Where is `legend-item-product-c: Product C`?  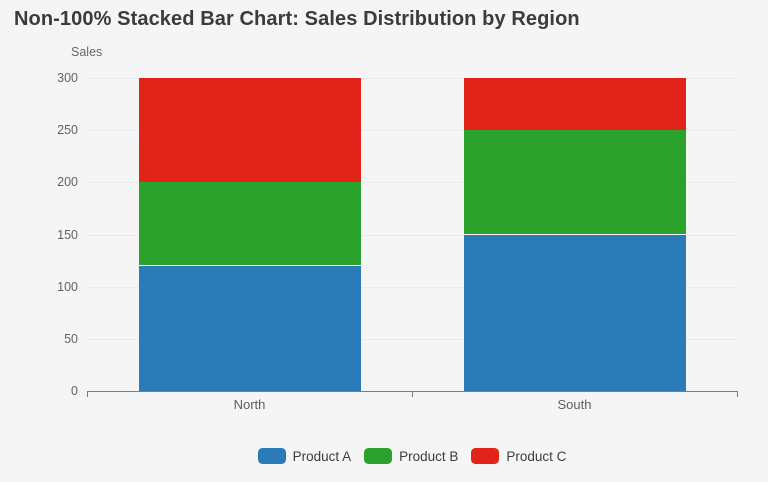 legend-item-product-c: Product C is located at coordinates (518, 456).